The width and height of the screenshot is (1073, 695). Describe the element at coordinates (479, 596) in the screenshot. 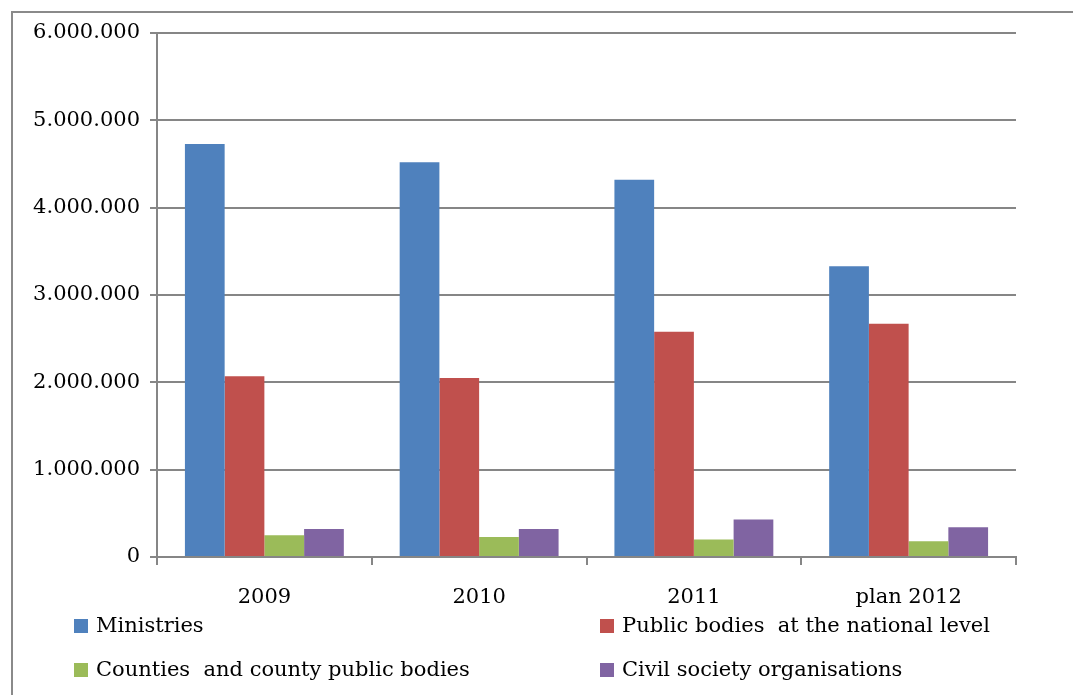

I see `x-tick-label: 2010` at that location.